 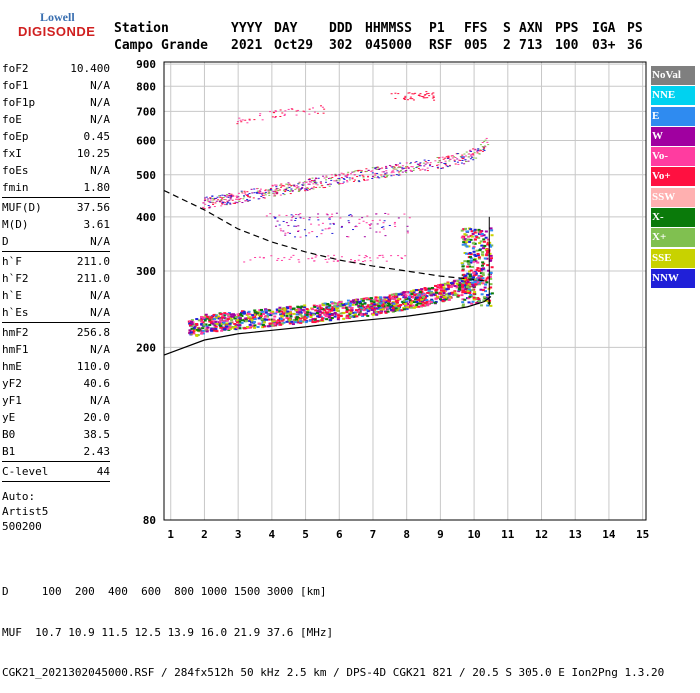 I want to click on param-he: h`E N/A, so click(x=56, y=295).